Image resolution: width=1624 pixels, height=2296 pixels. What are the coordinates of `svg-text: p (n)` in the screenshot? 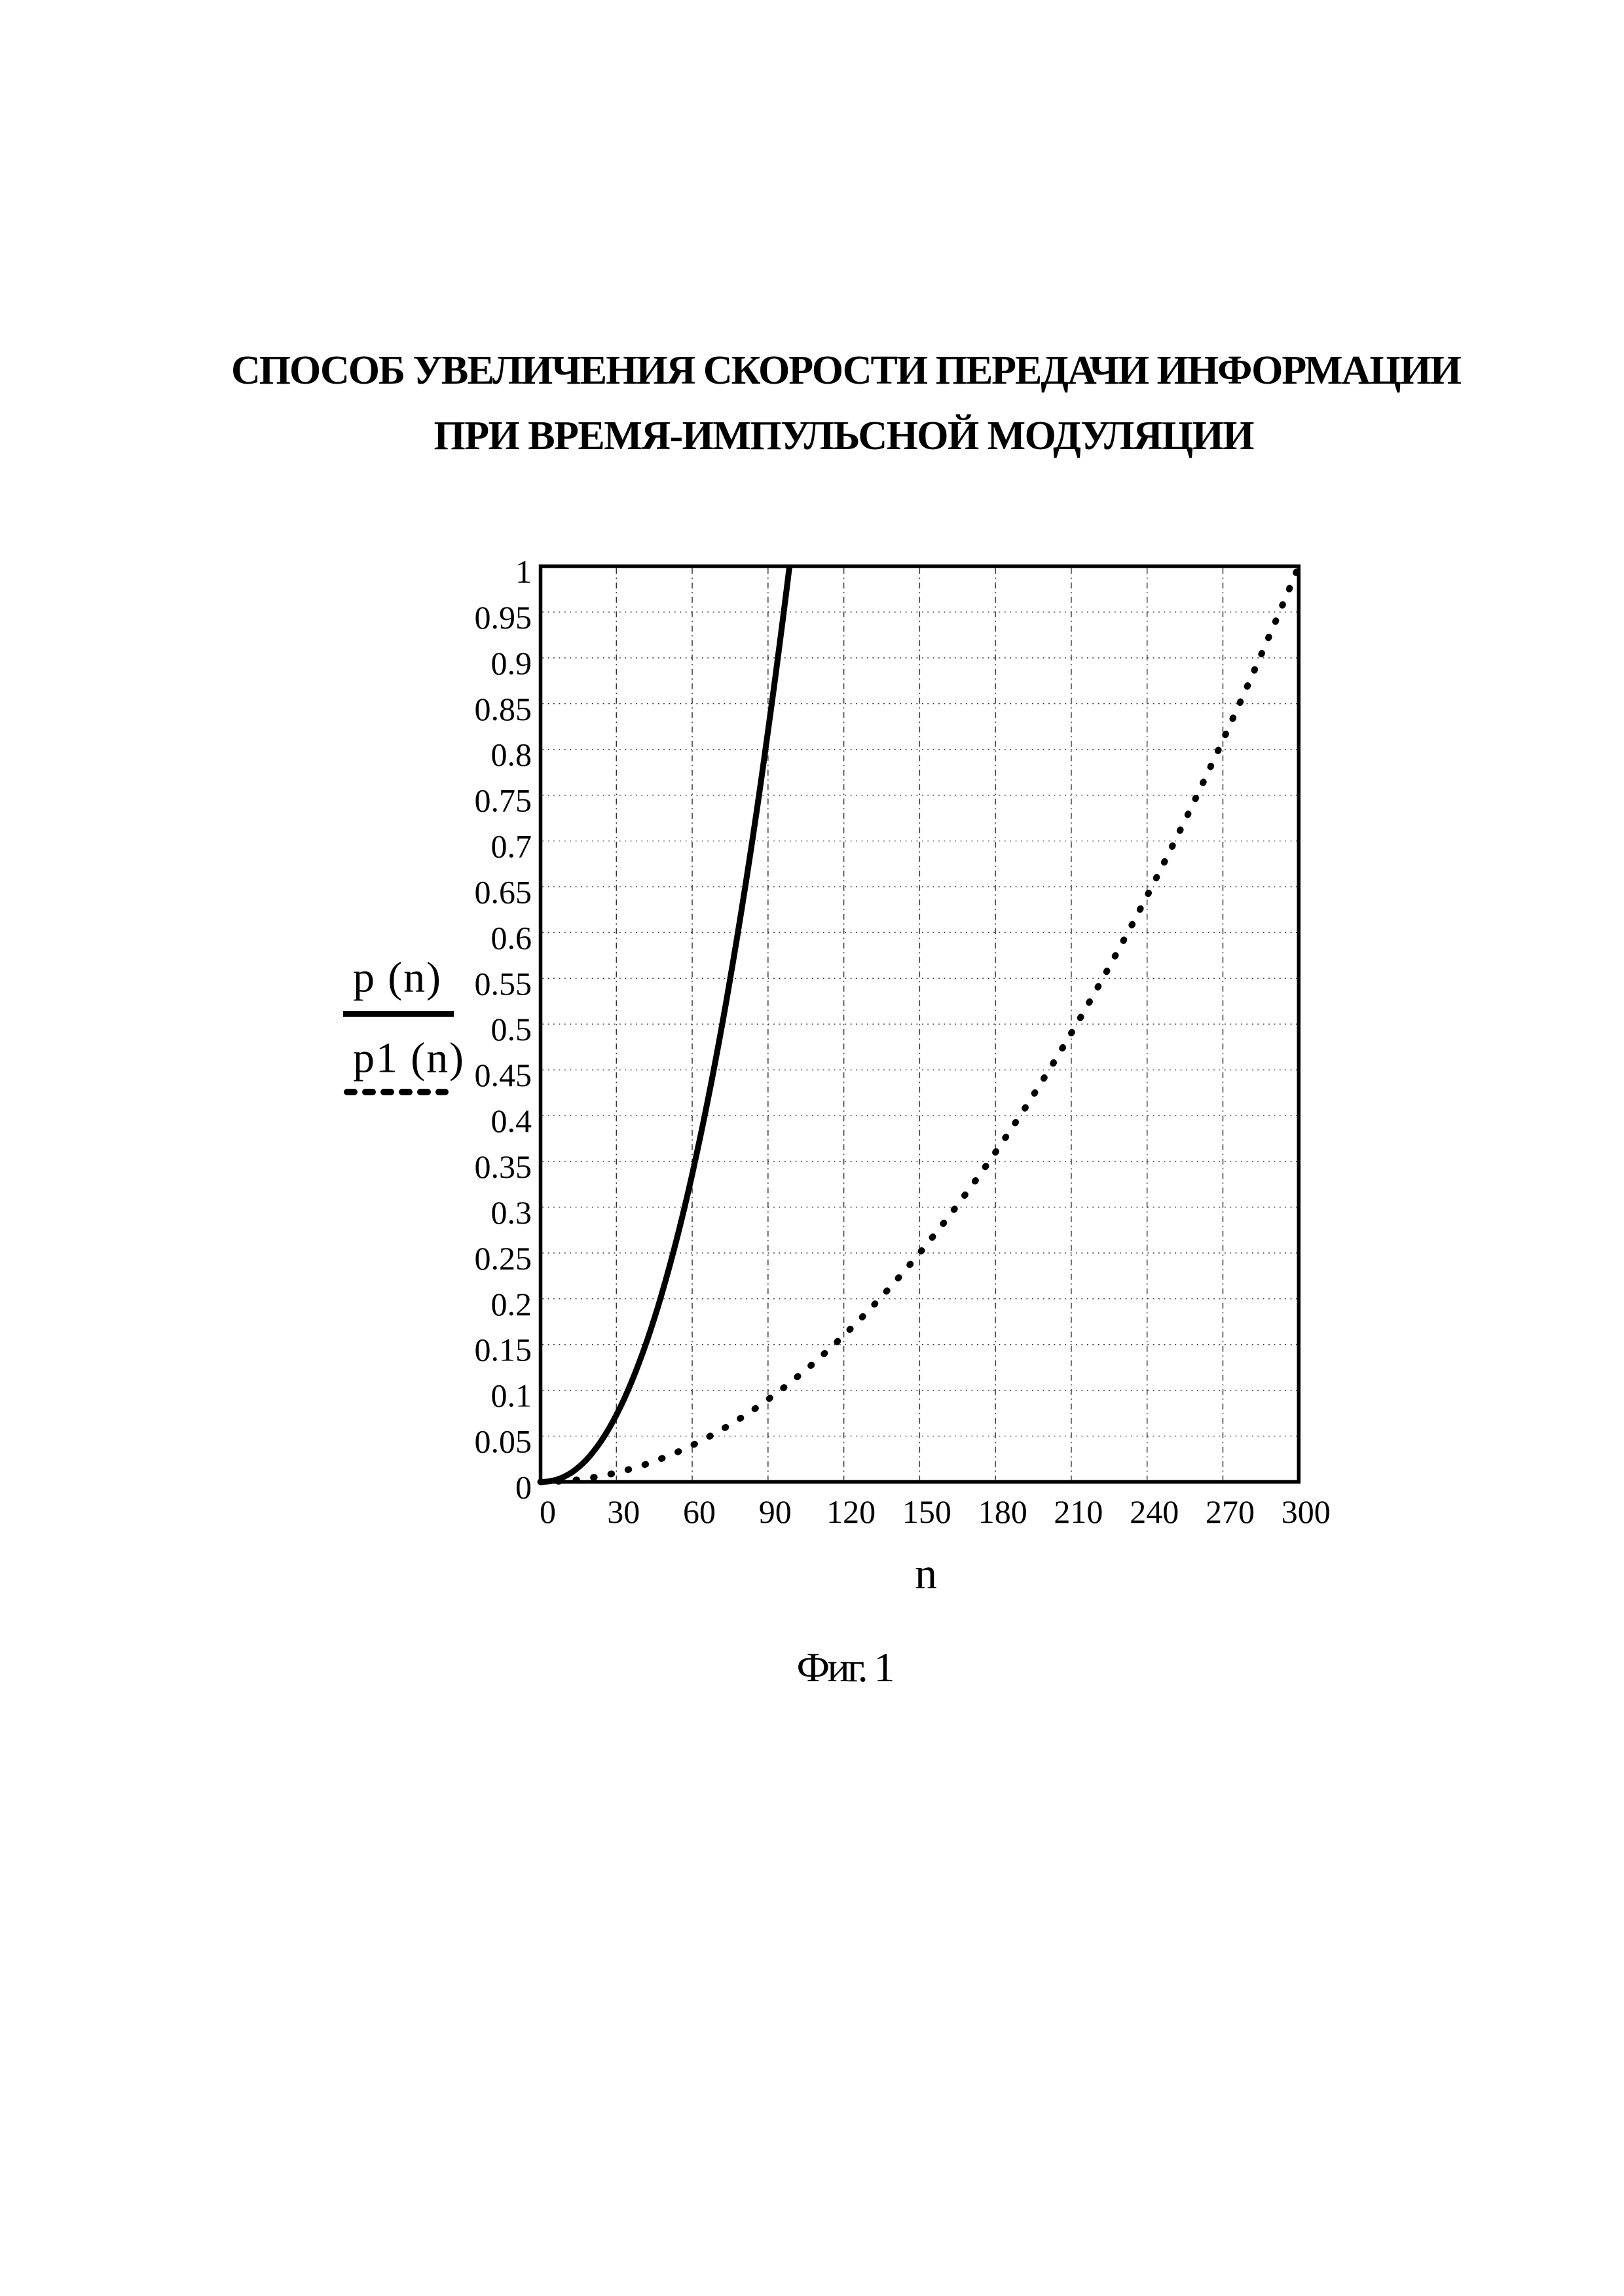 It's located at (397, 978).